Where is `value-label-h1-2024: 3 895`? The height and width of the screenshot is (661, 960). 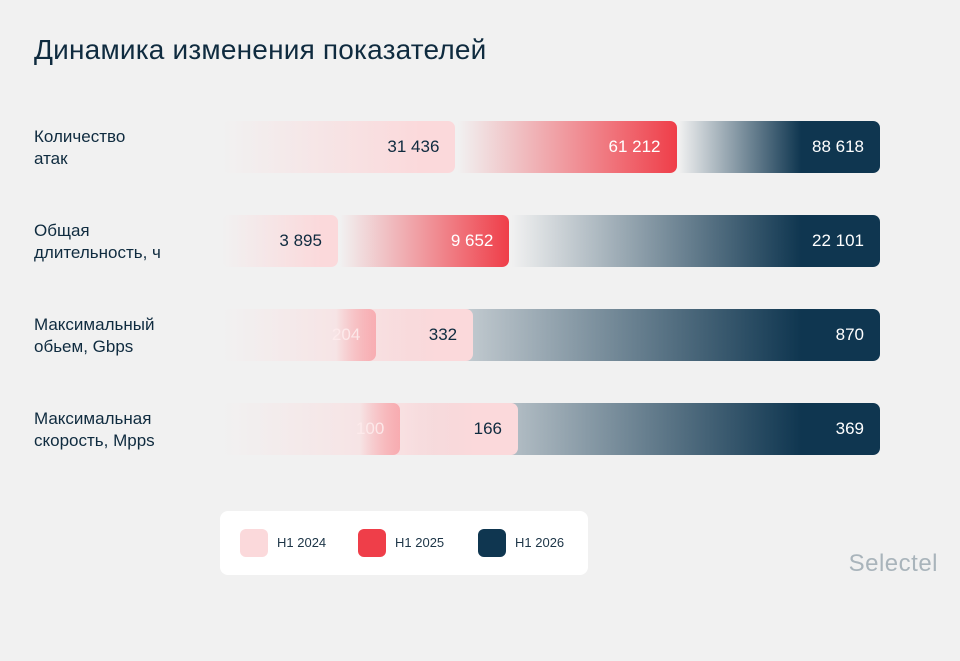
value-label-h1-2024: 3 895 is located at coordinates (300, 240).